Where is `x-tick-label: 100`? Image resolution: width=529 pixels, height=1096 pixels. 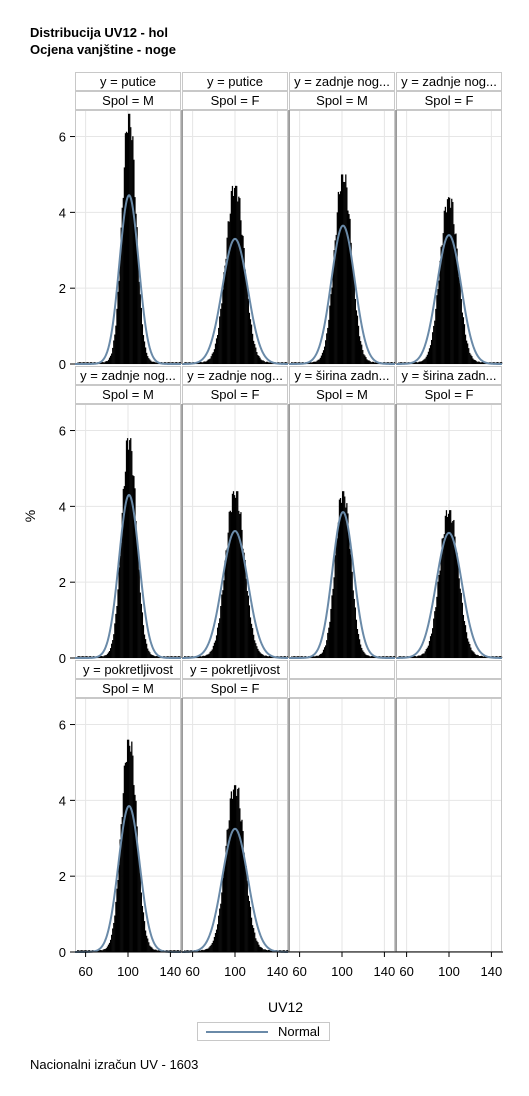 x-tick-label: 100 is located at coordinates (128, 971).